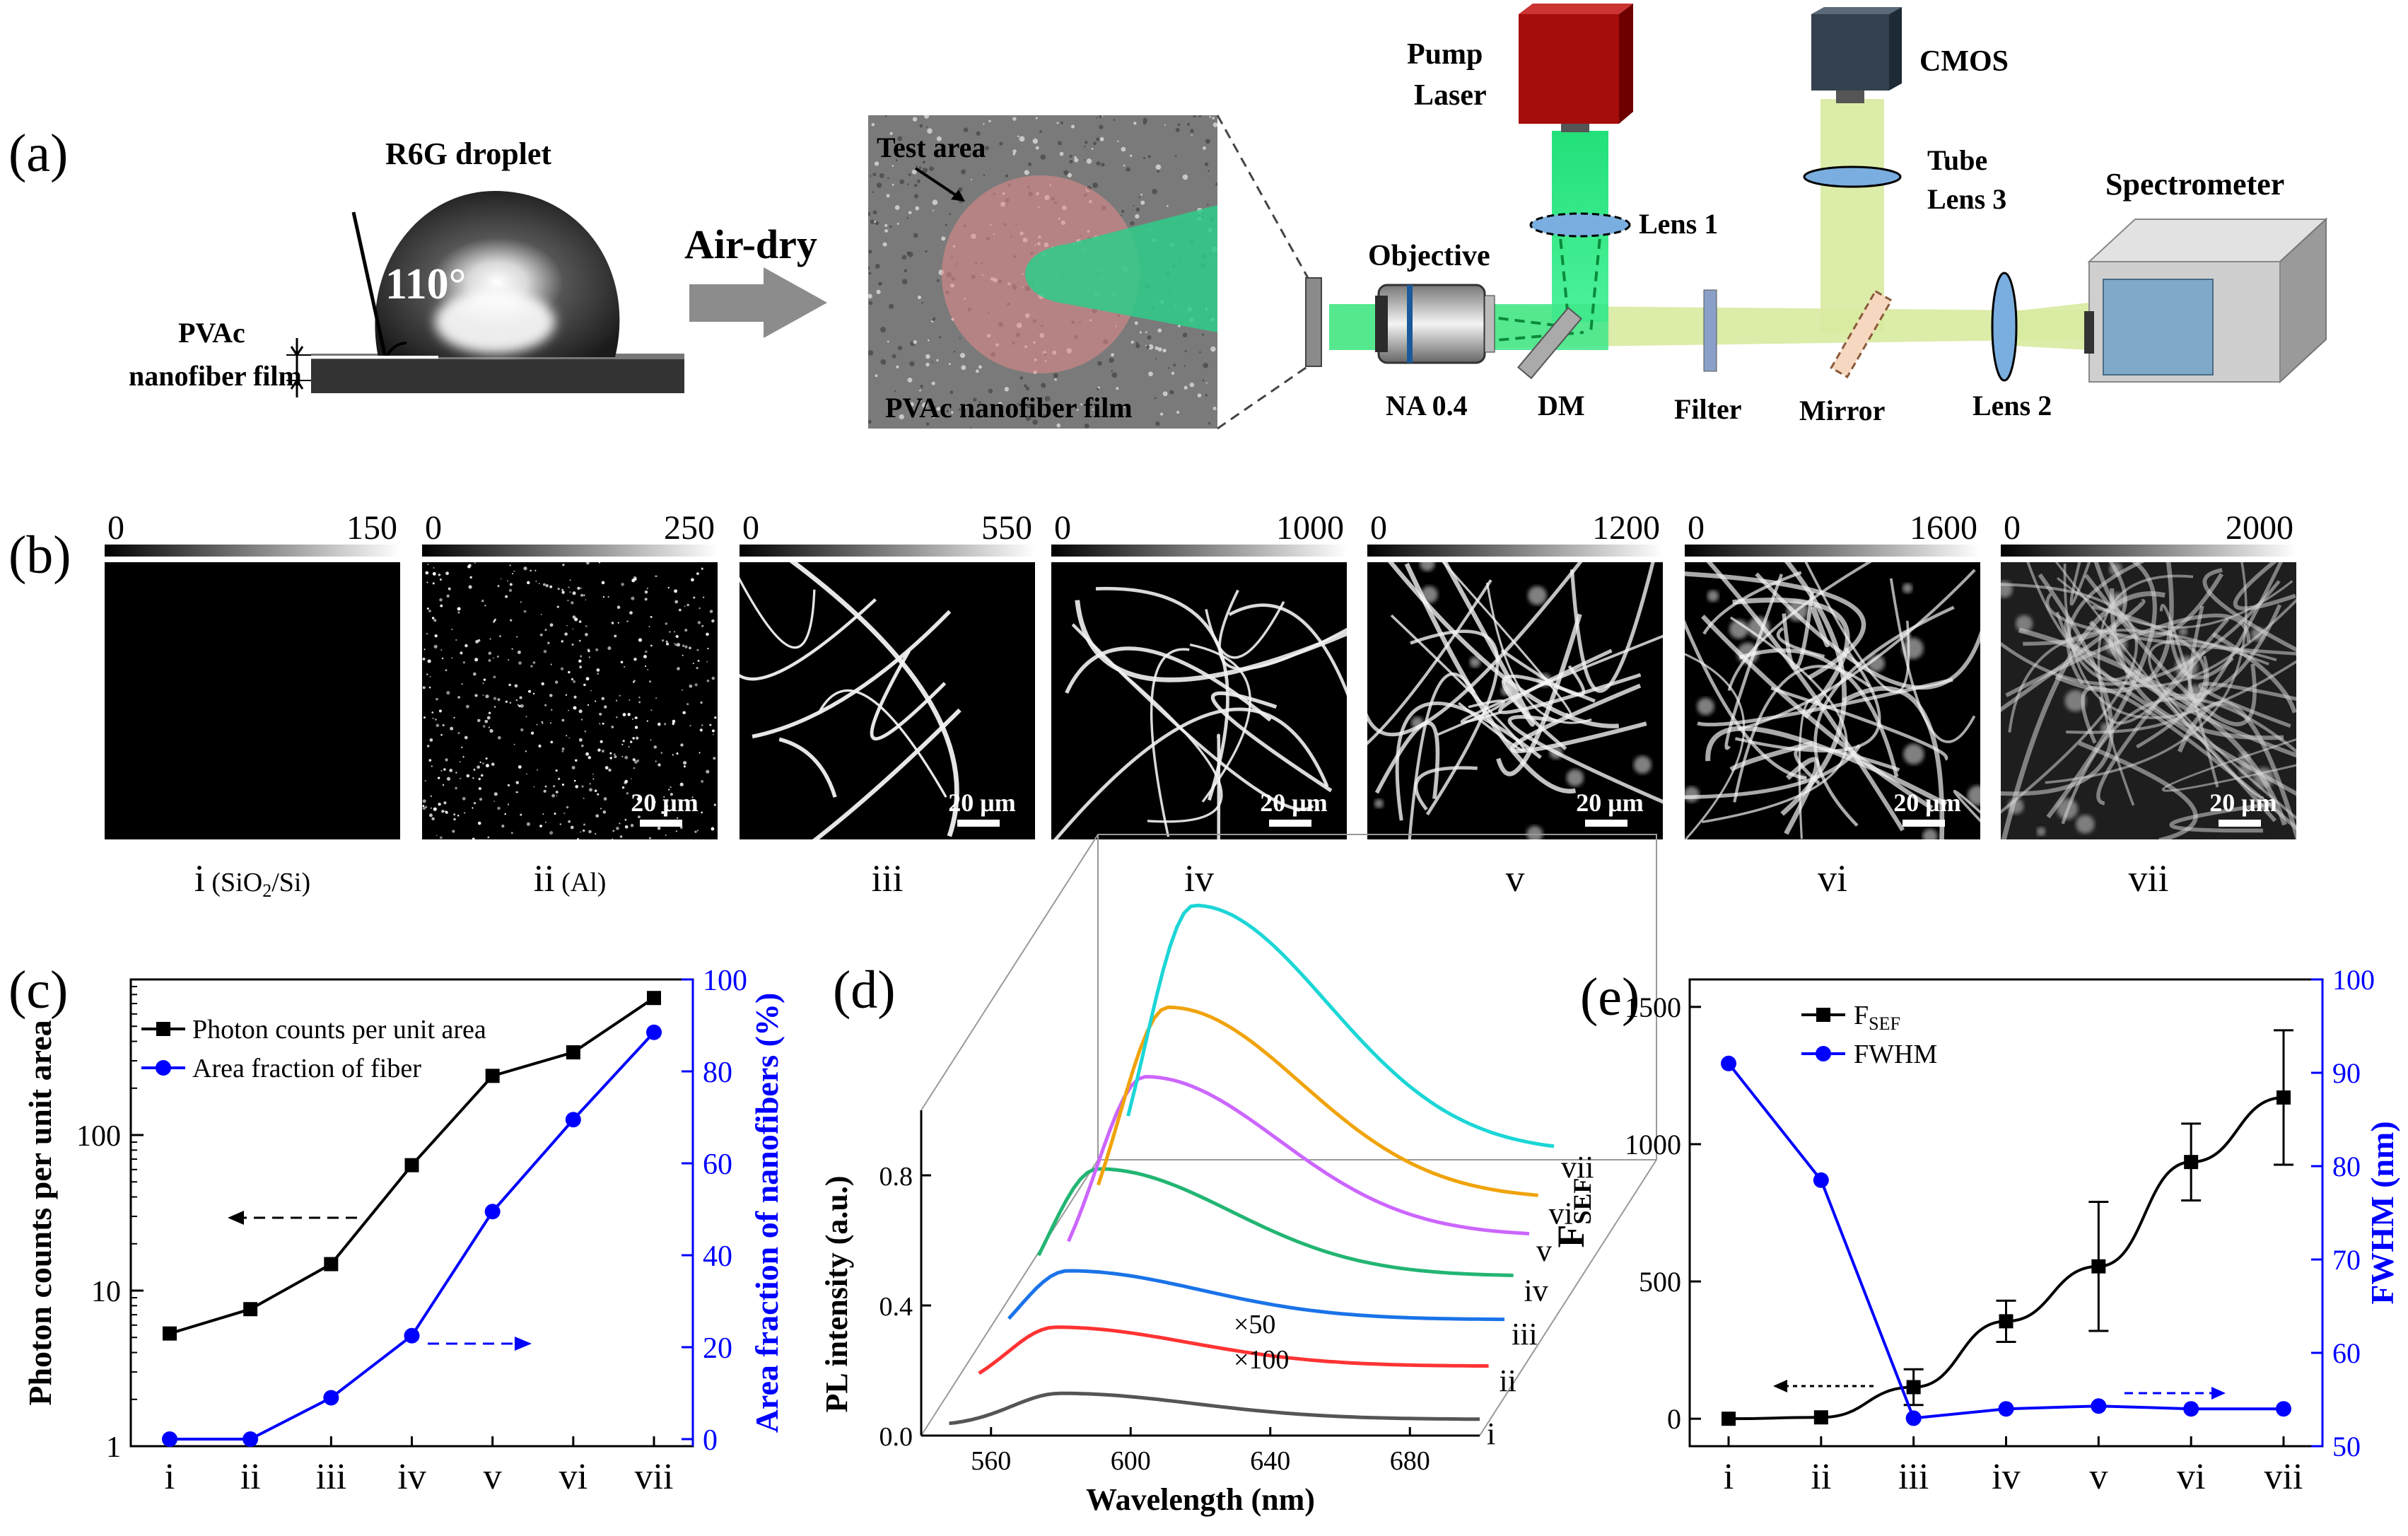  Describe the element at coordinates (2353, 980) in the screenshot. I see `y2-tick-label: 100` at that location.